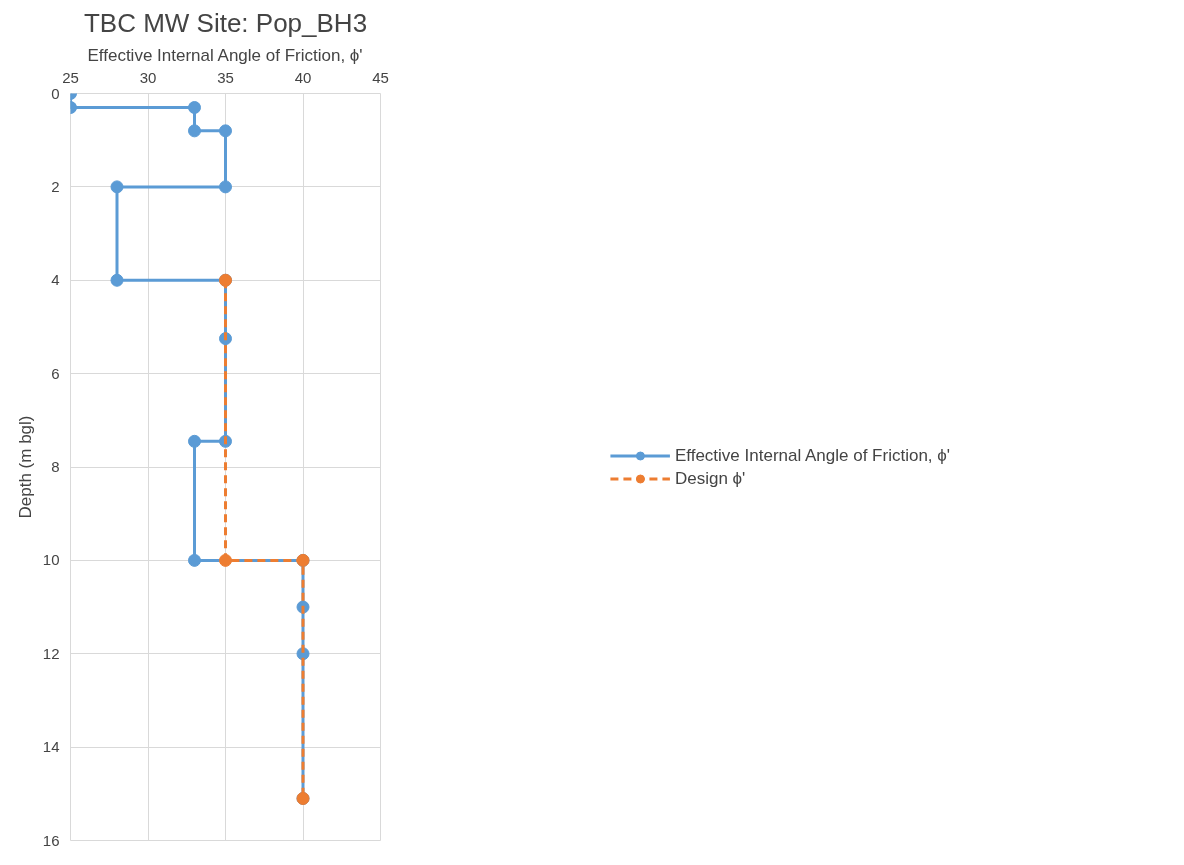 The width and height of the screenshot is (1184, 865). I want to click on y-tick-label: 14, so click(51, 747).